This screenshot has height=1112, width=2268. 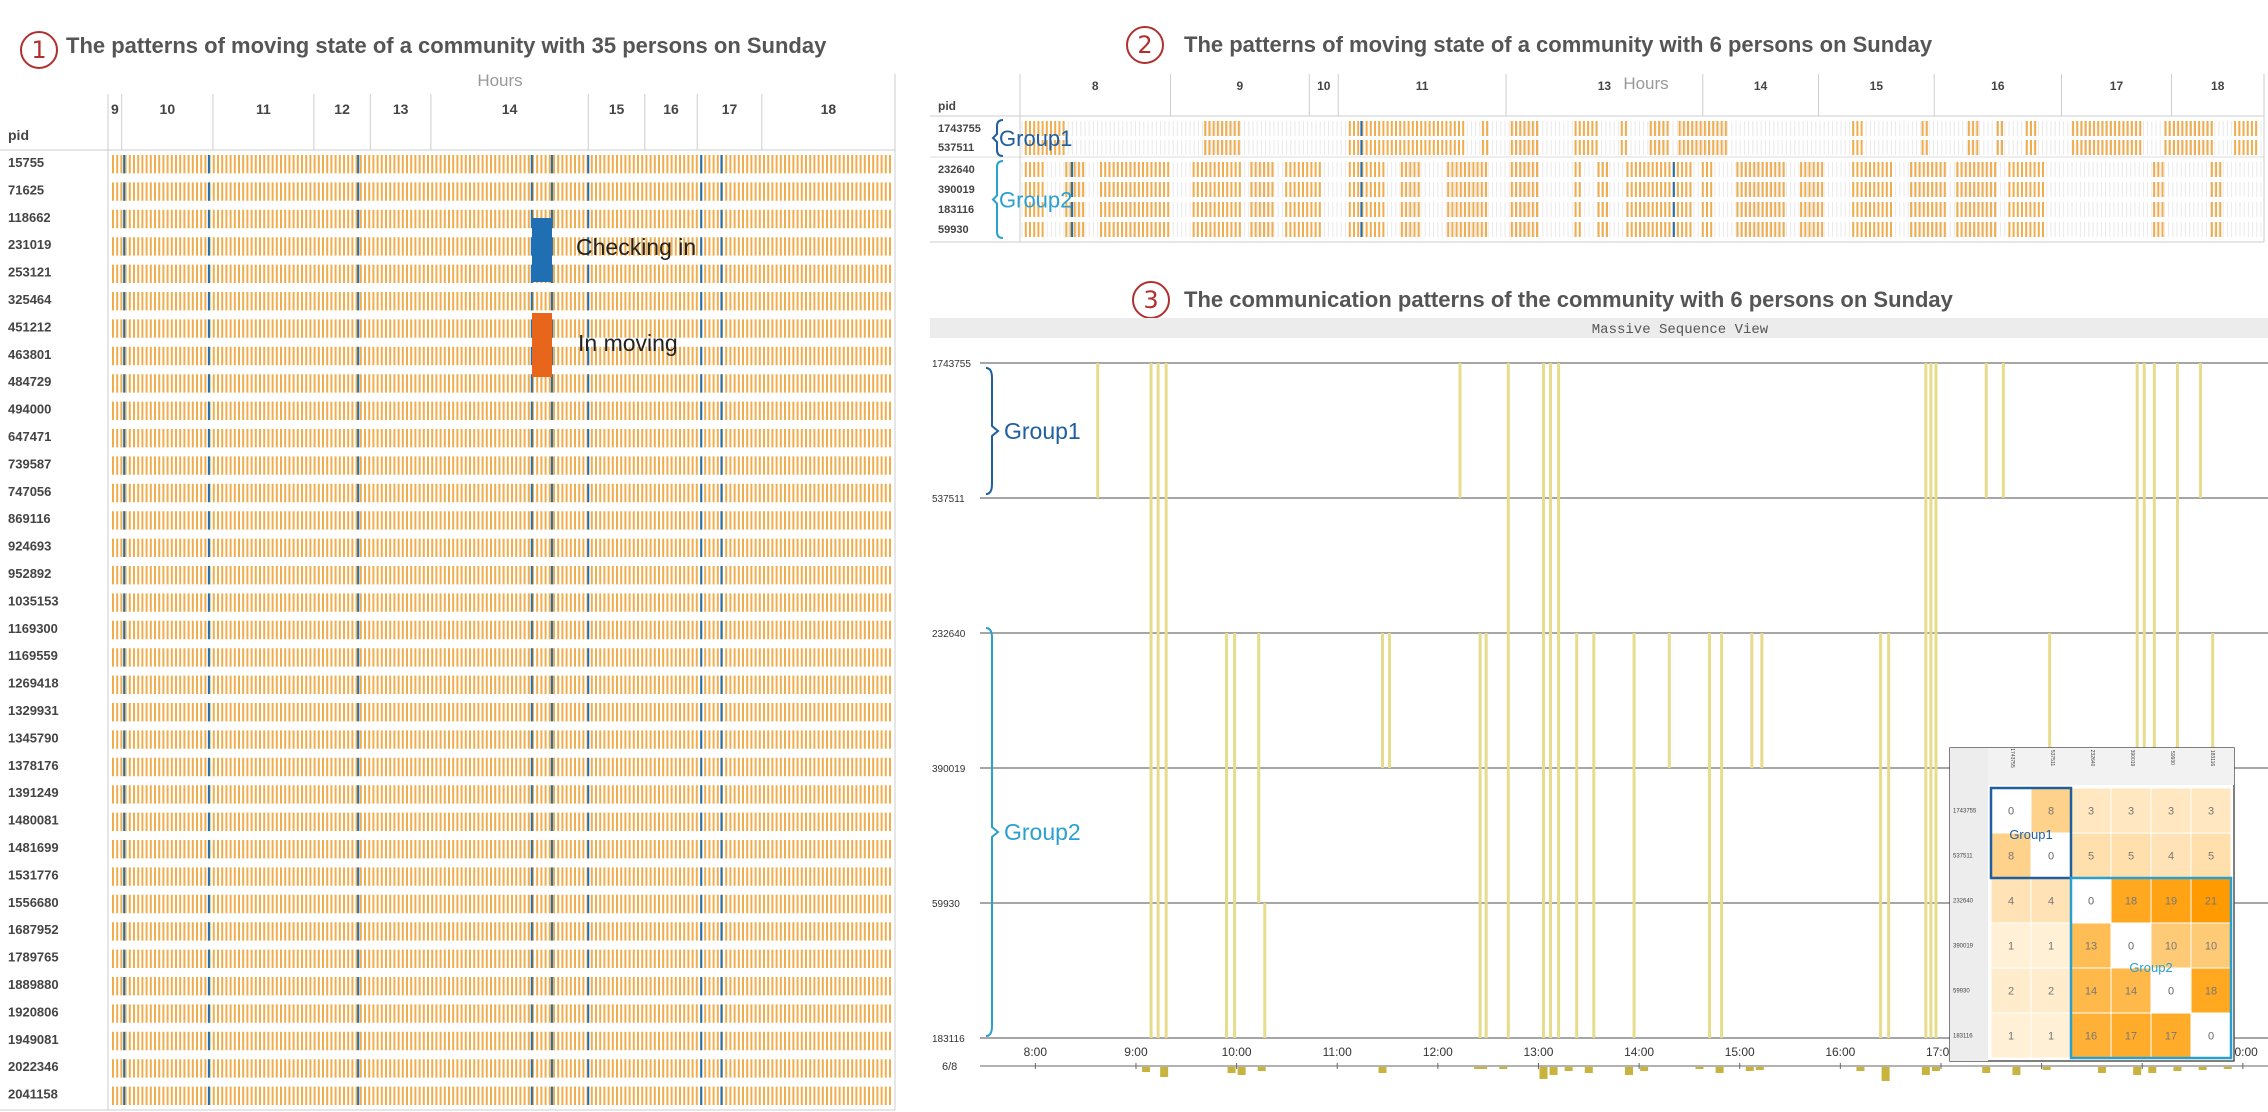 What do you see at coordinates (628, 343) in the screenshot?
I see `legend-in-moving-label: In moving` at bounding box center [628, 343].